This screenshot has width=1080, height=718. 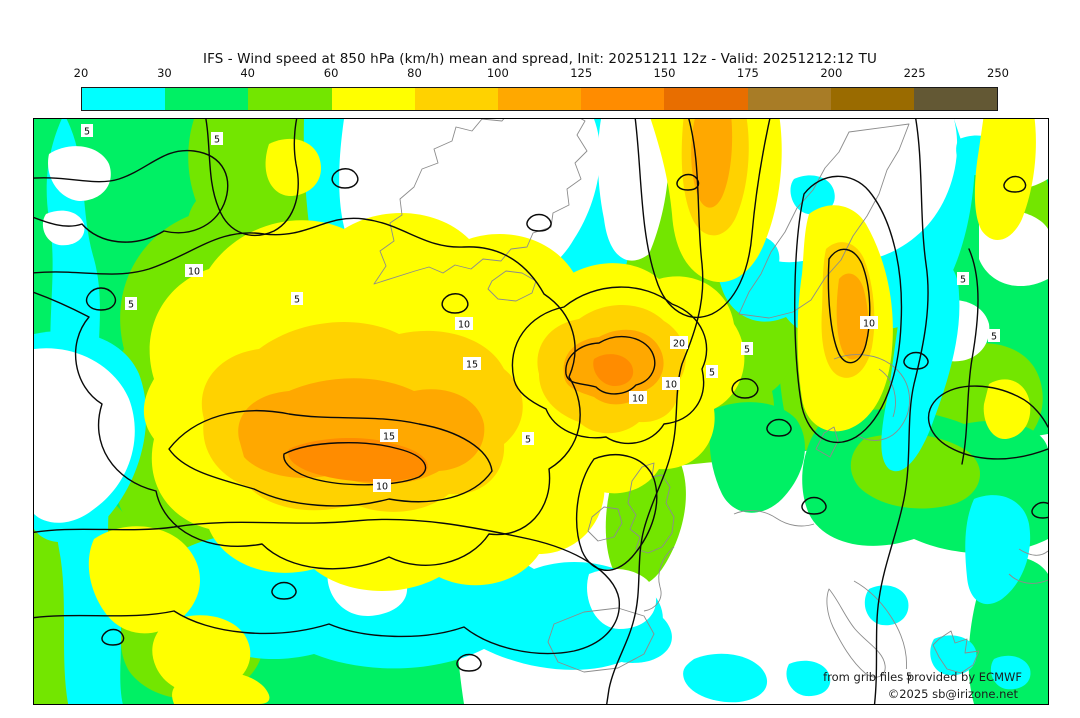 I want to click on colorbar-tick-label: 175, so click(x=747, y=73).